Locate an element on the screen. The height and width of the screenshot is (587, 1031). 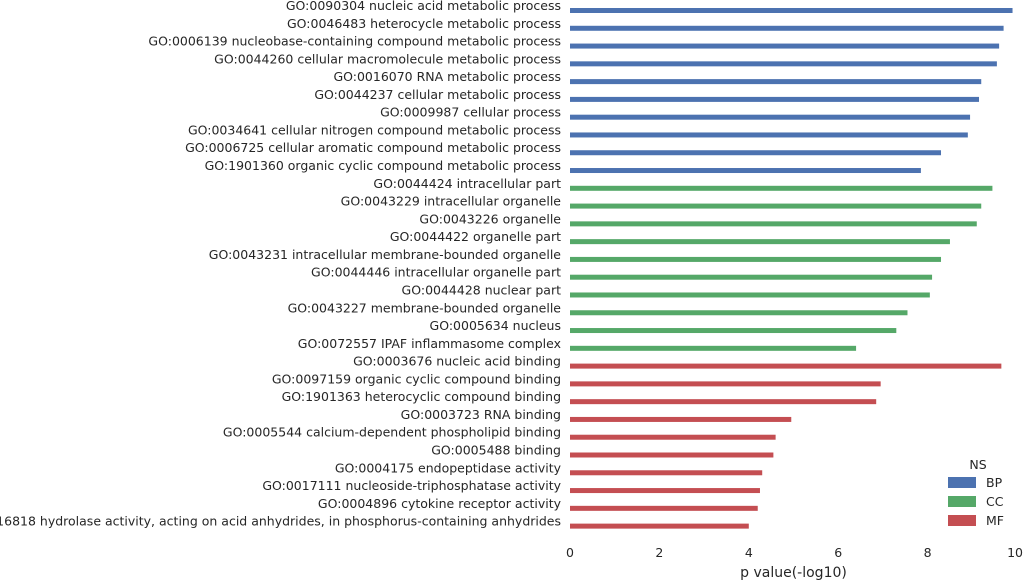
x-tick-label: 6 is located at coordinates (838, 552).